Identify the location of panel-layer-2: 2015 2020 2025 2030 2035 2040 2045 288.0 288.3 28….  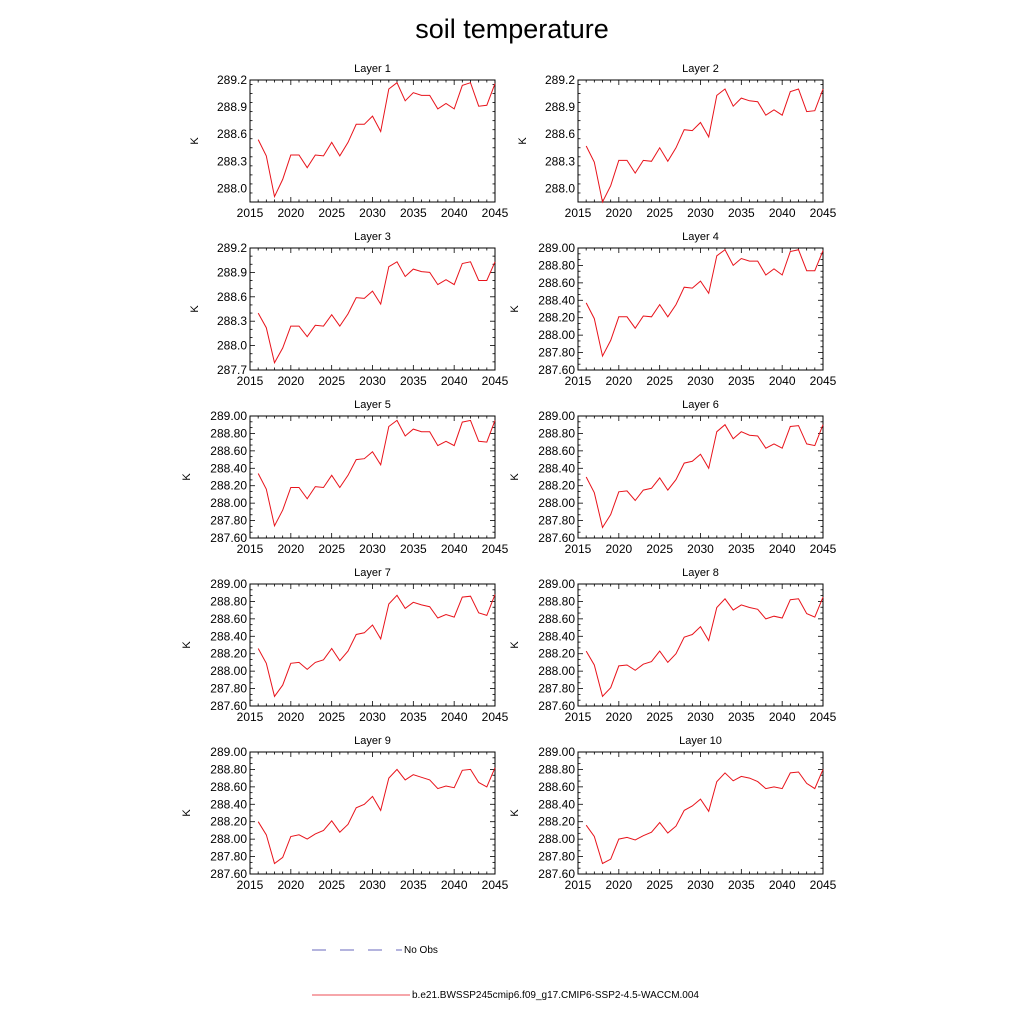
(677, 141).